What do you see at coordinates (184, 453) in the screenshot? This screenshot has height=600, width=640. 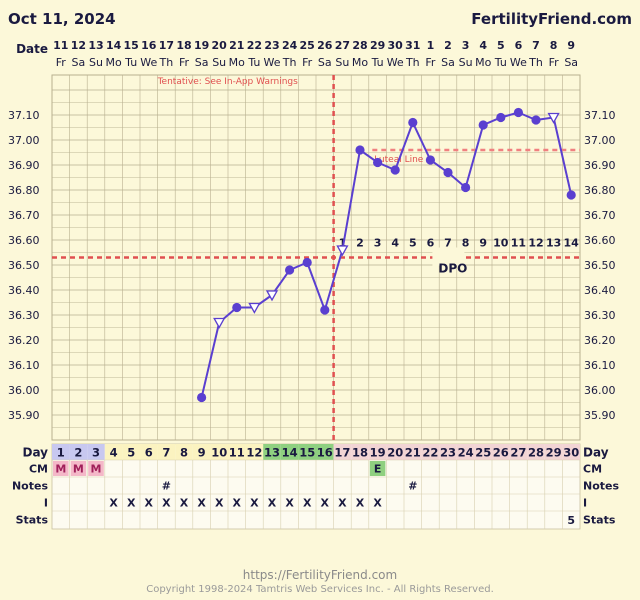 I see `day-number: 8` at bounding box center [184, 453].